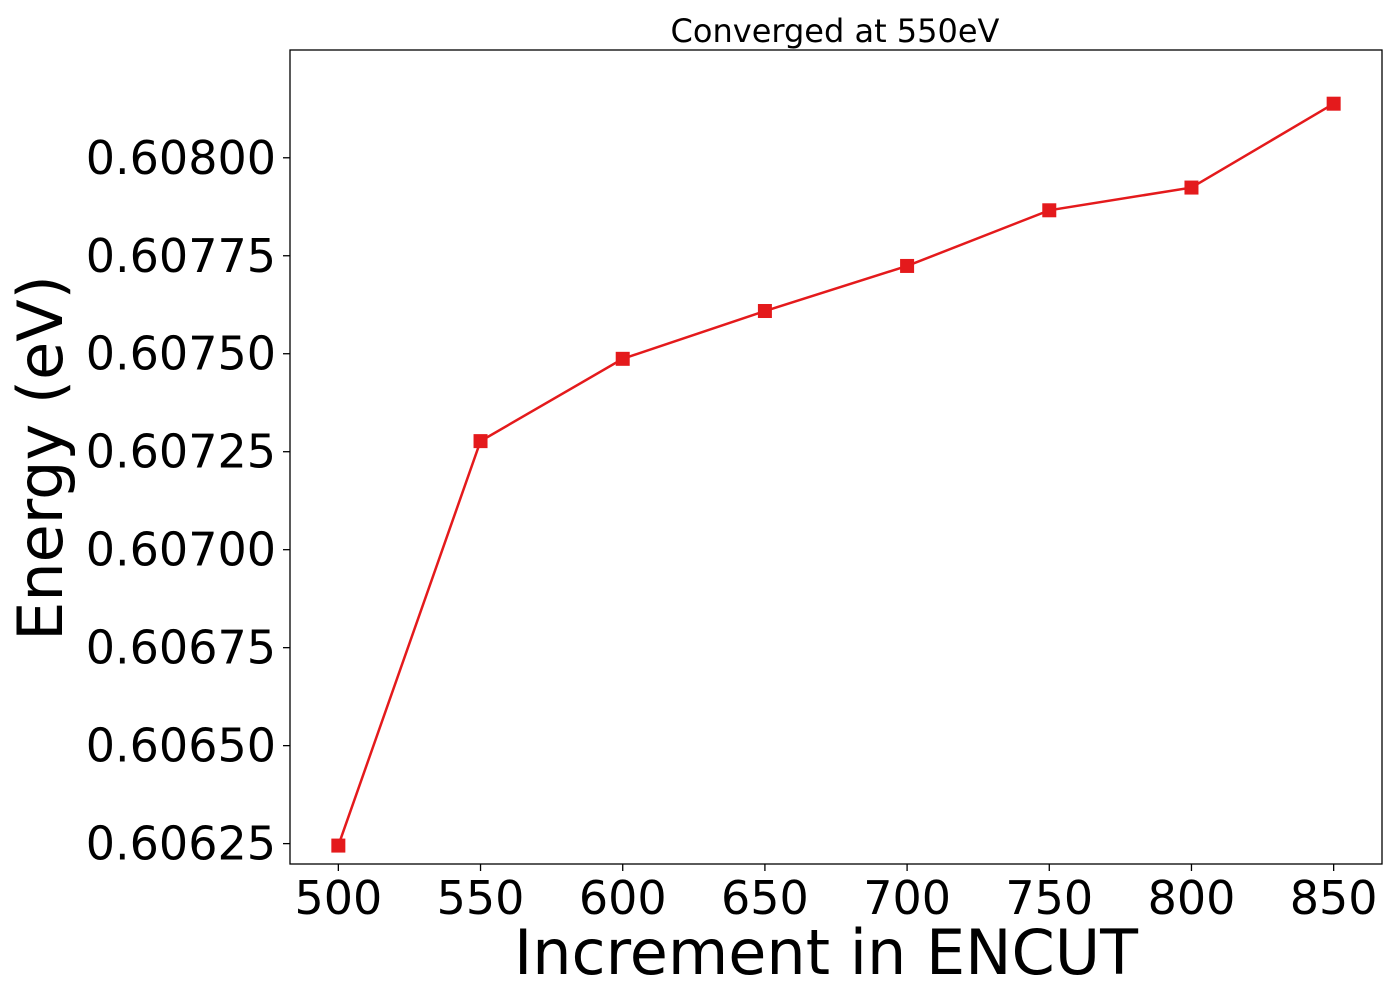 This screenshot has height=1000, width=1400. What do you see at coordinates (181, 452) in the screenshot?
I see `y-tick-label: 0.60725` at bounding box center [181, 452].